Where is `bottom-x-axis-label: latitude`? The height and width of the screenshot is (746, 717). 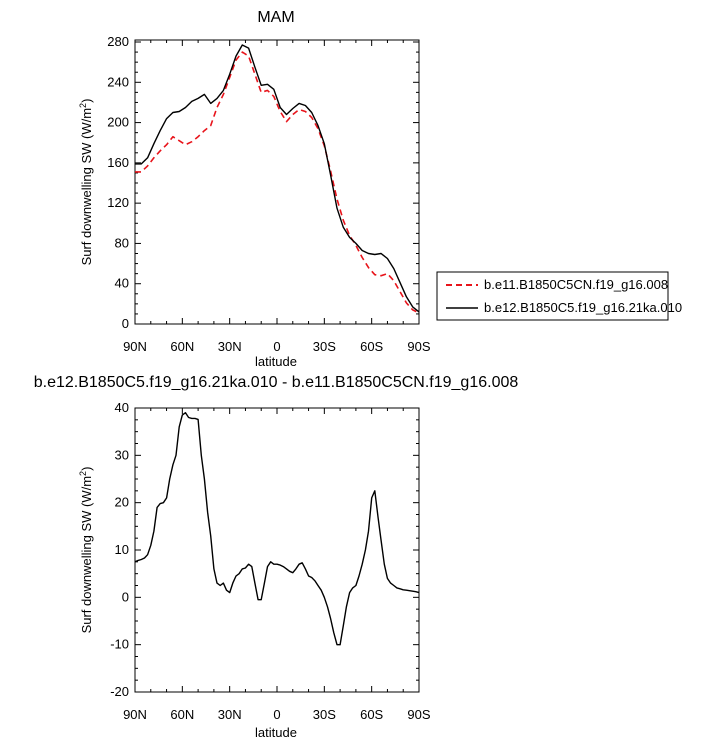 bottom-x-axis-label: latitude is located at coordinates (276, 732).